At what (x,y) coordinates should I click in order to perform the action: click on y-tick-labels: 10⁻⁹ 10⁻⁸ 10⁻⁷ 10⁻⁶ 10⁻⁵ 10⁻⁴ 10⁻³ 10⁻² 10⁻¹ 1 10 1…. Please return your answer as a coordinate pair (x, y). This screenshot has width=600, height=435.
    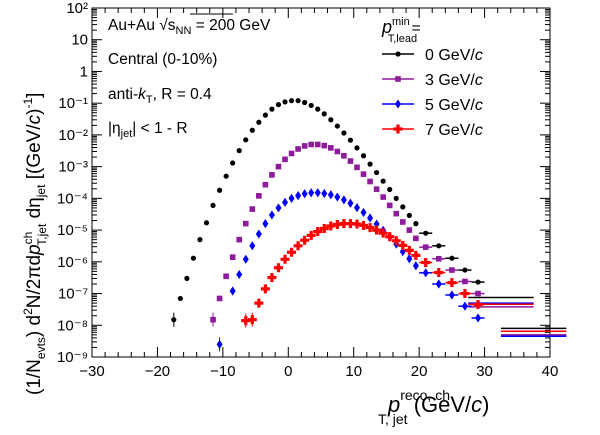
    Looking at the image, I should click on (72, 183).